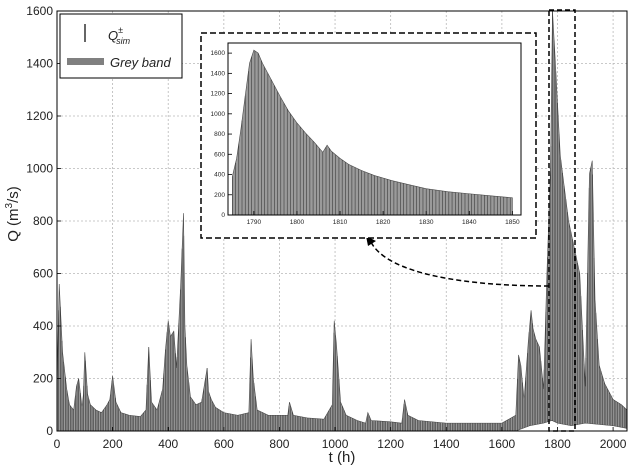 The image size is (628, 468). Describe the element at coordinates (254, 222) in the screenshot. I see `inset-x-tick-label: 1790` at that location.